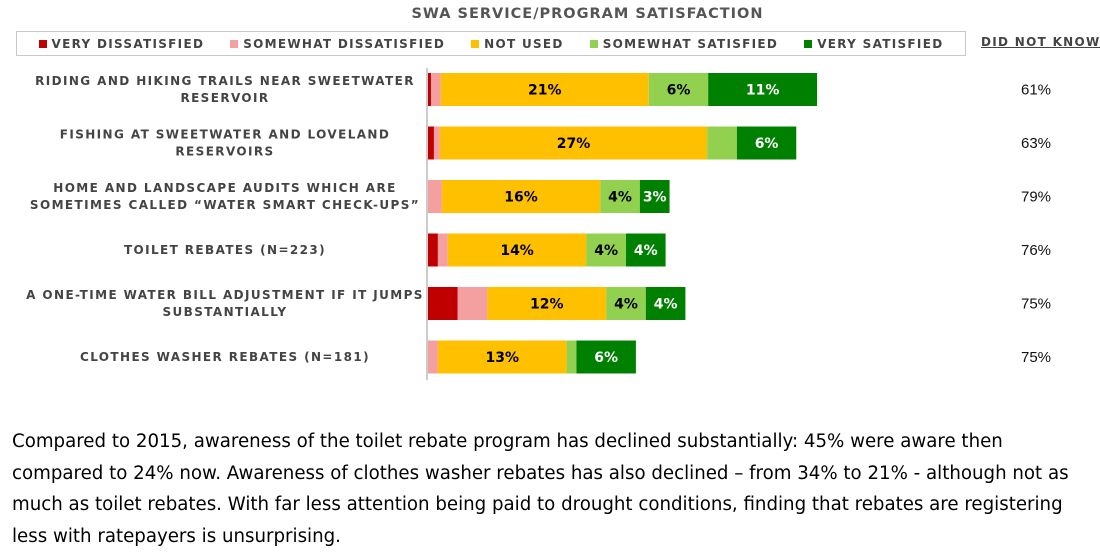  Describe the element at coordinates (225, 81) in the screenshot. I see `category-label: RIDING AND HIKING TRAILS NEAR SWEETWATER` at that location.